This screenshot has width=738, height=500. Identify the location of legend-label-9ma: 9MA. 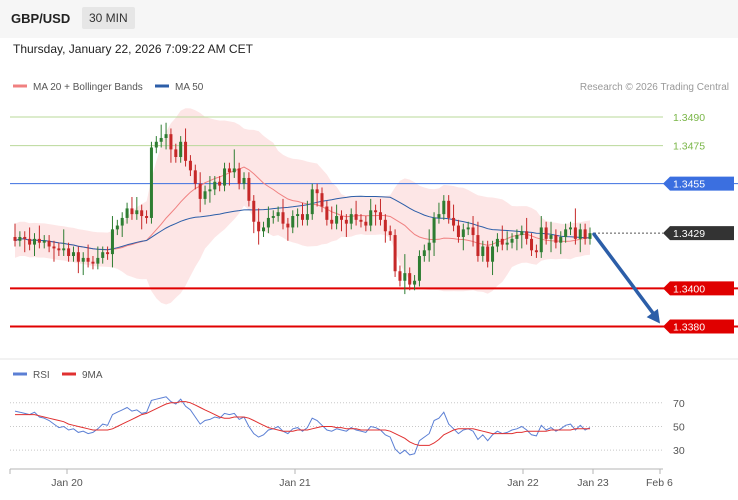
(92, 375).